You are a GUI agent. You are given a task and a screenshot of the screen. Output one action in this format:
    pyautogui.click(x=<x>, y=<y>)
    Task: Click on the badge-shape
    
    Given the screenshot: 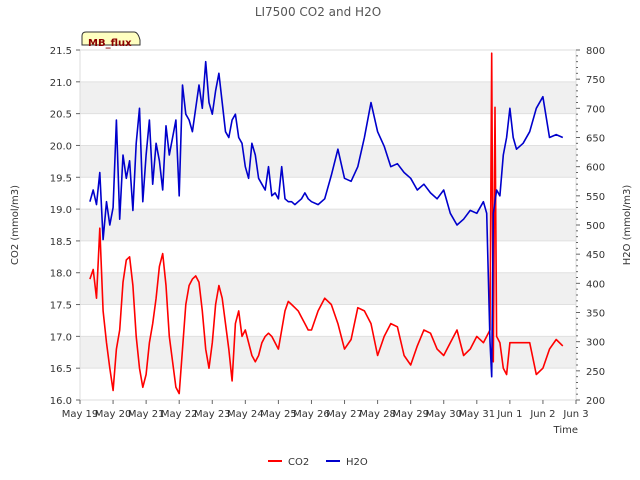 What is the action you would take?
    pyautogui.click(x=111, y=38)
    